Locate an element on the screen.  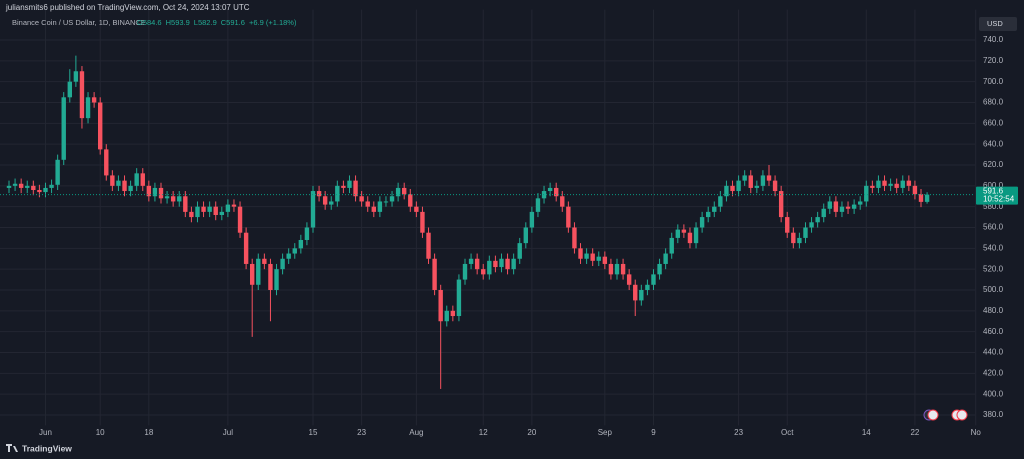
x-tick-label: 23 is located at coordinates (738, 432).